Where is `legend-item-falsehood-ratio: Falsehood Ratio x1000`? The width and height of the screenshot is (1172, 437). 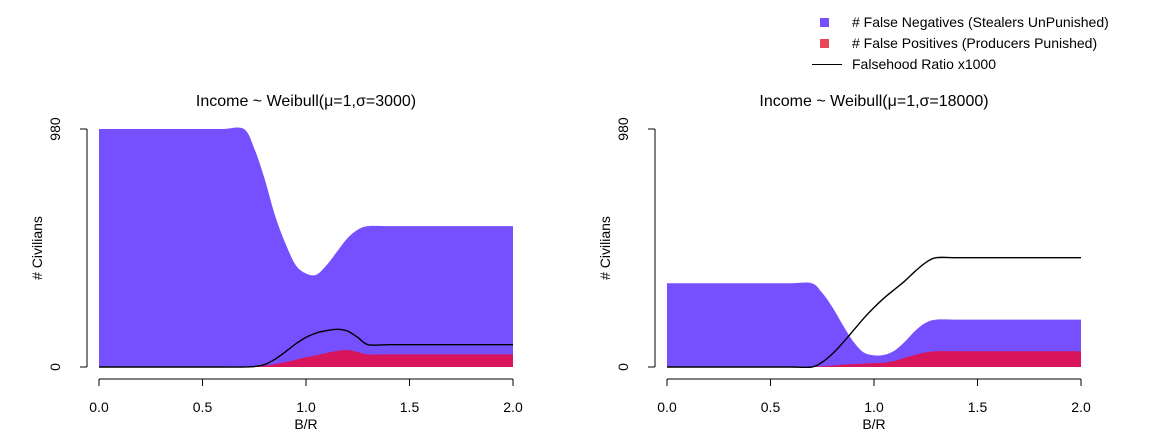 legend-item-falsehood-ratio: Falsehood Ratio x1000 is located at coordinates (960, 64).